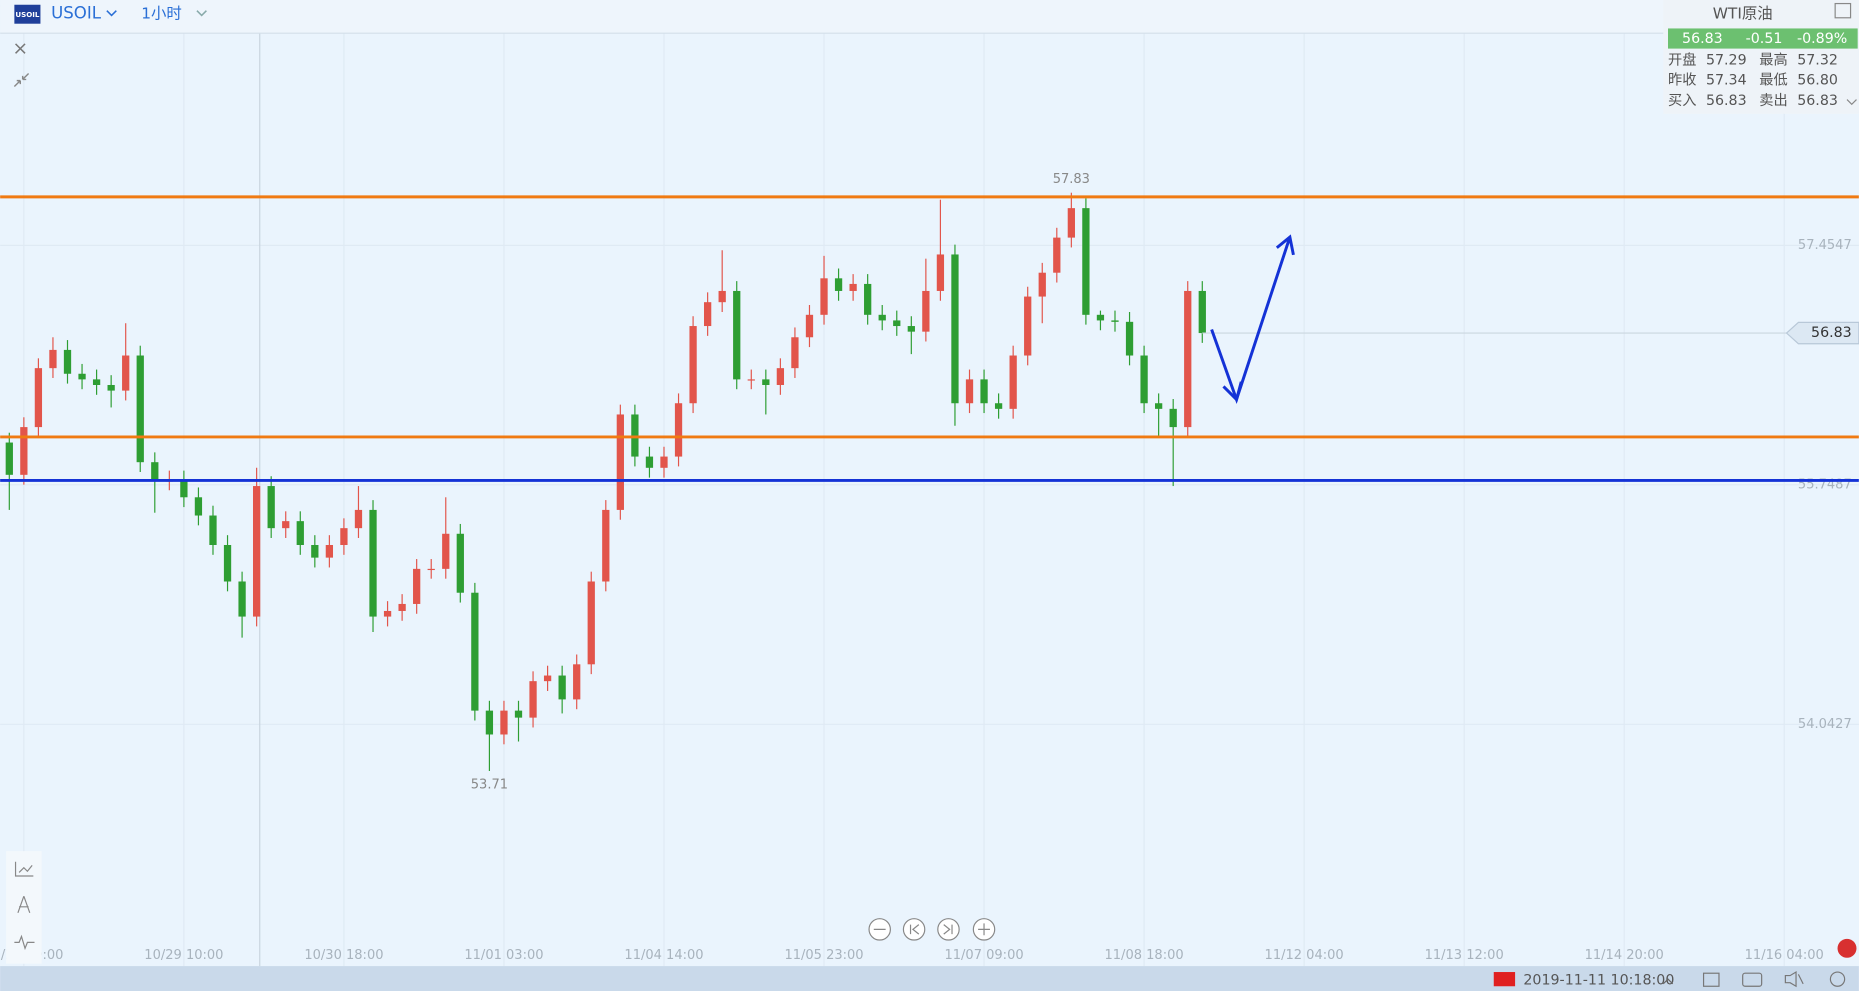  Describe the element at coordinates (24, 904) in the screenshot. I see `draw-tool` at that location.